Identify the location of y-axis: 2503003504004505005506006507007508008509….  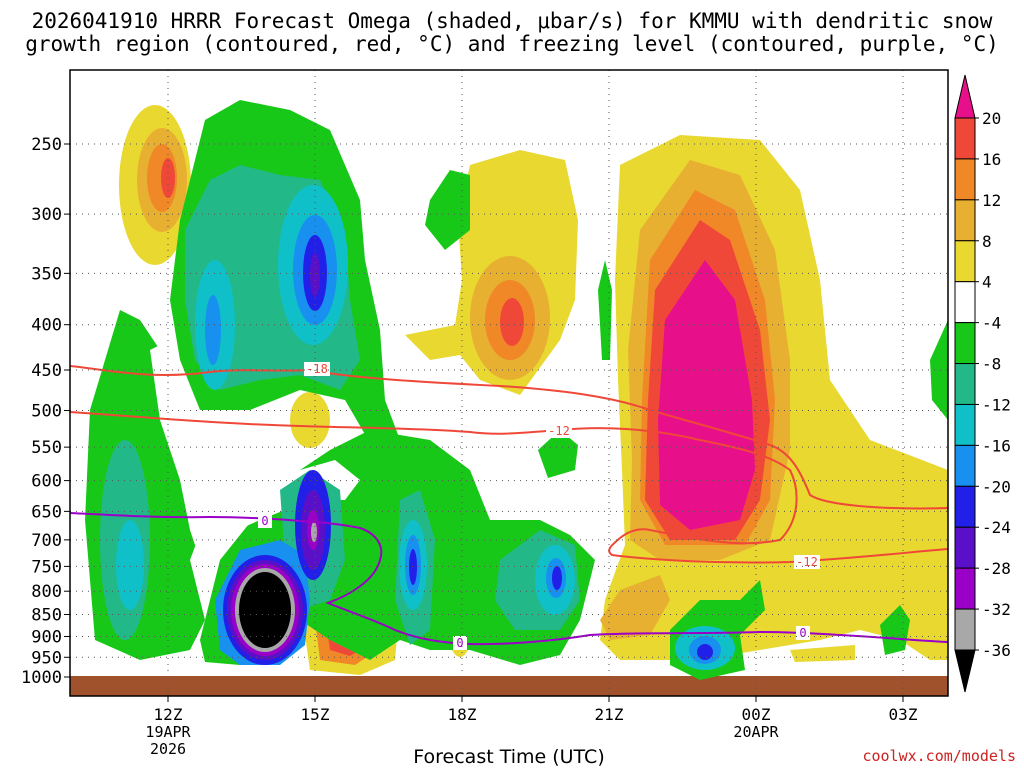
(45, 411).